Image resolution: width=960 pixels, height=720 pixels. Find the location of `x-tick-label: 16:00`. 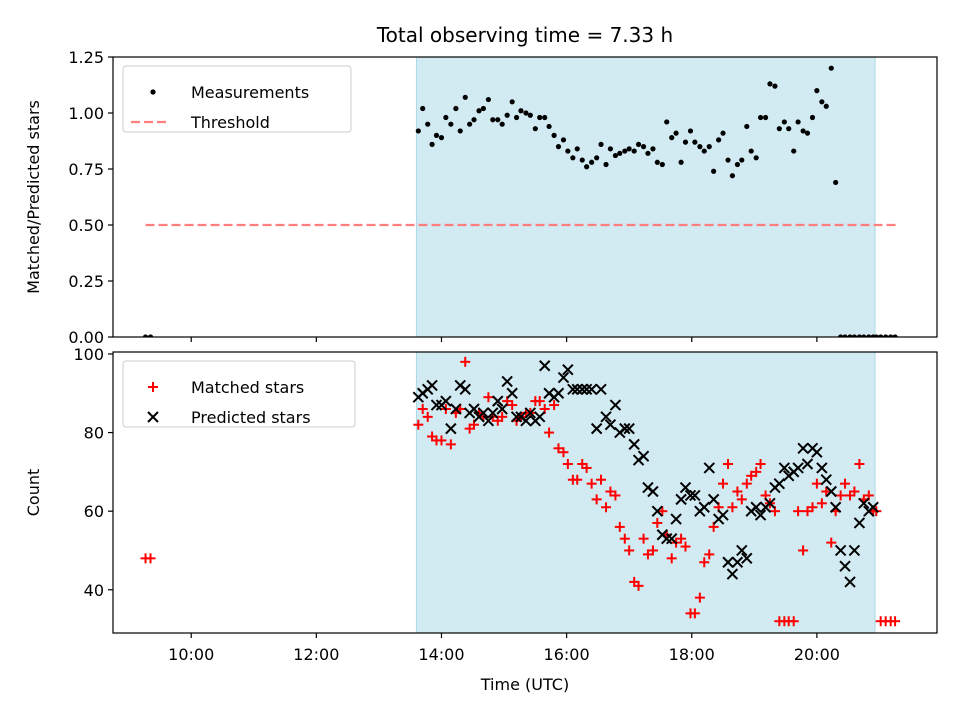

x-tick-label: 16:00 is located at coordinates (567, 654).